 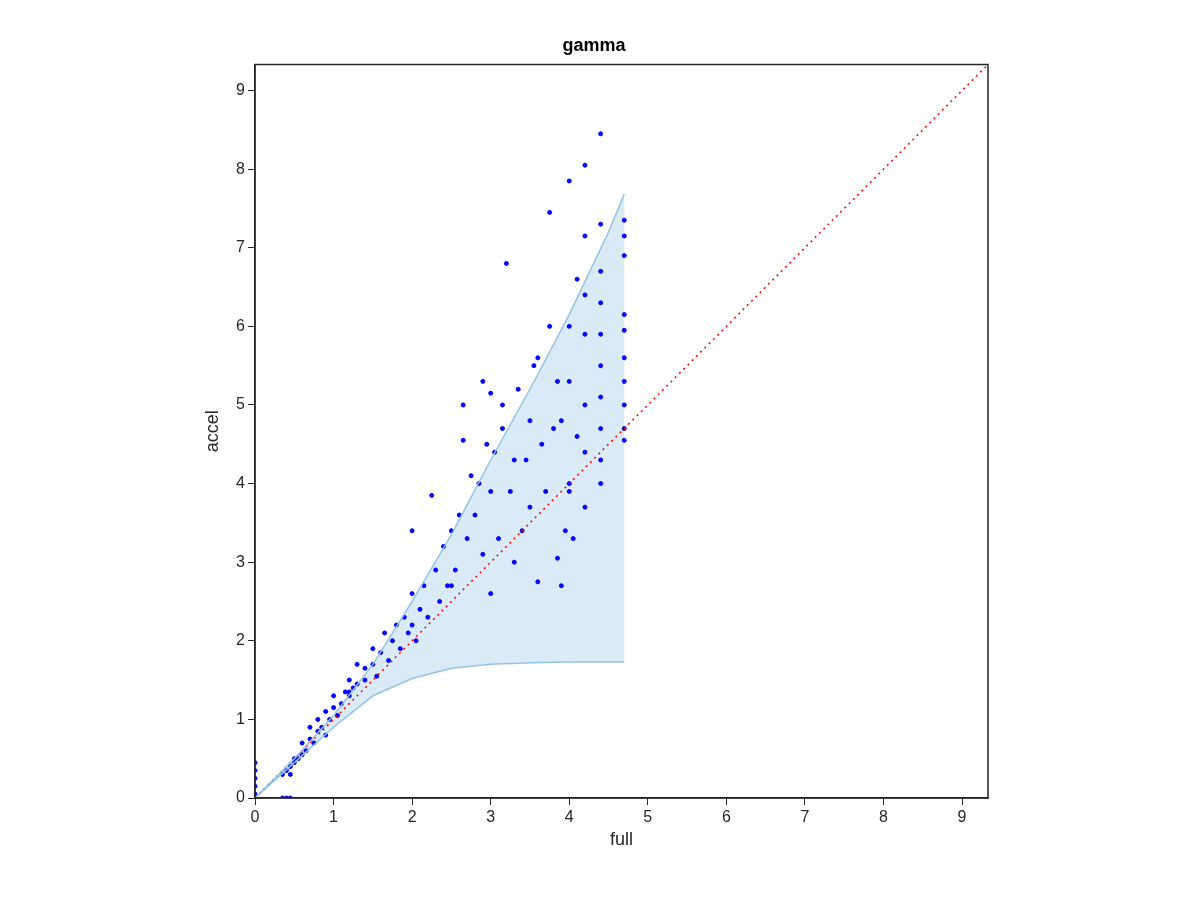 What do you see at coordinates (569, 817) in the screenshot?
I see `x-tick-label: 4` at bounding box center [569, 817].